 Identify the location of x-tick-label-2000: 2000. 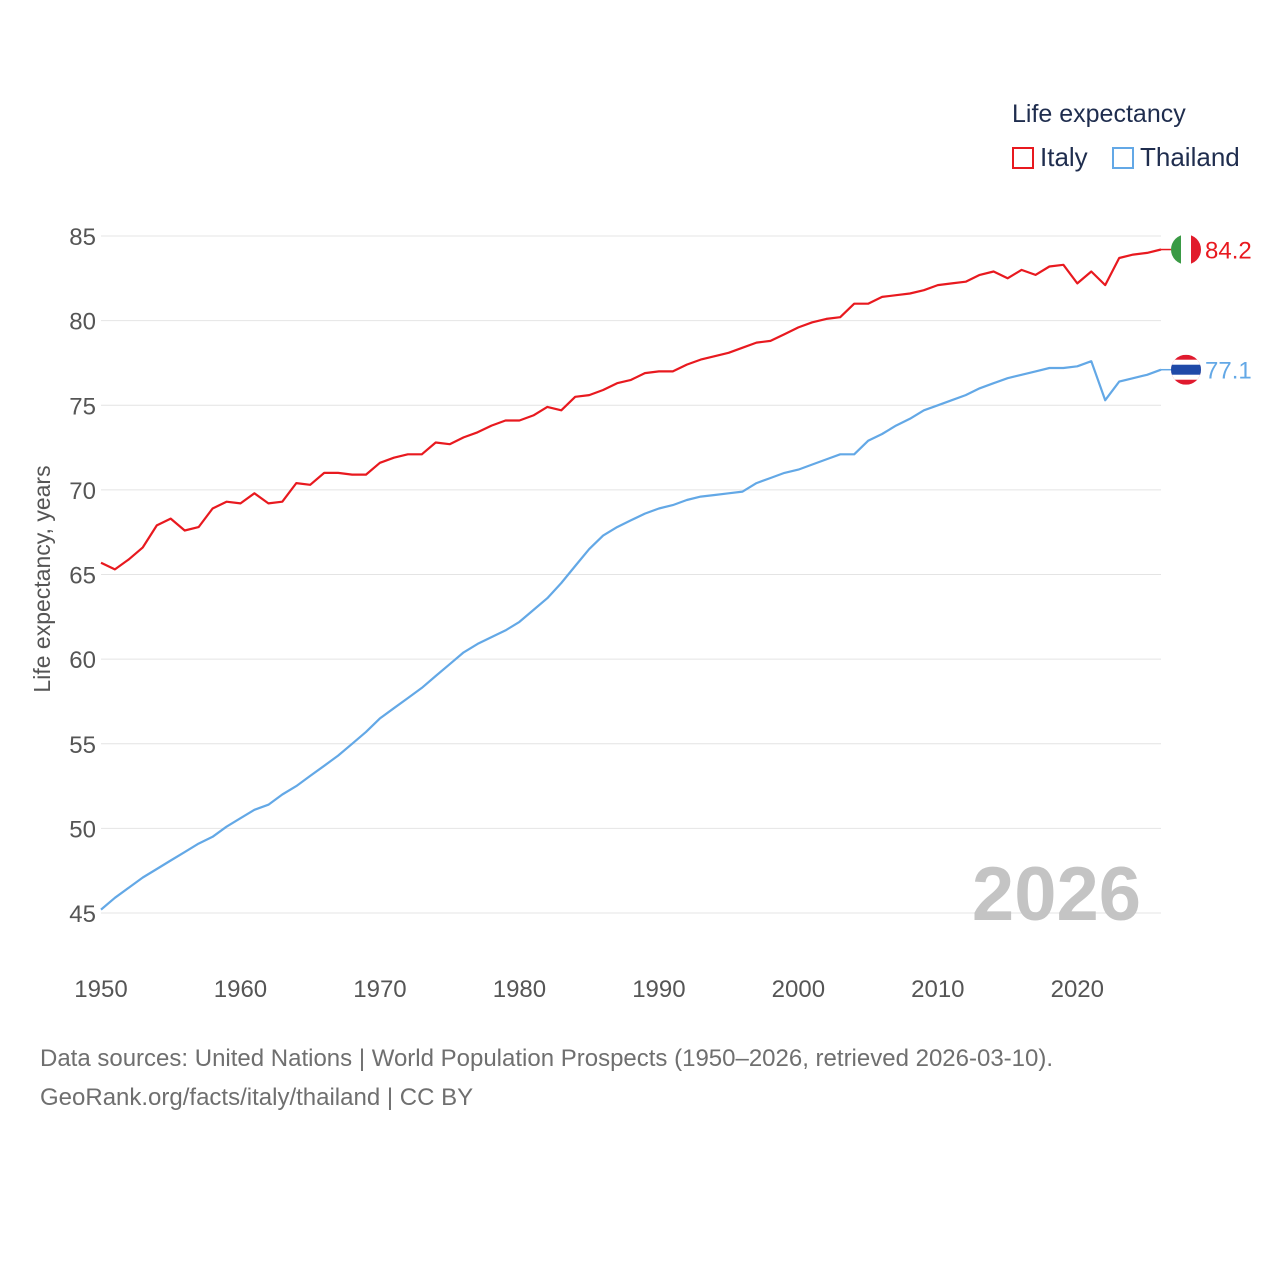
(798, 989).